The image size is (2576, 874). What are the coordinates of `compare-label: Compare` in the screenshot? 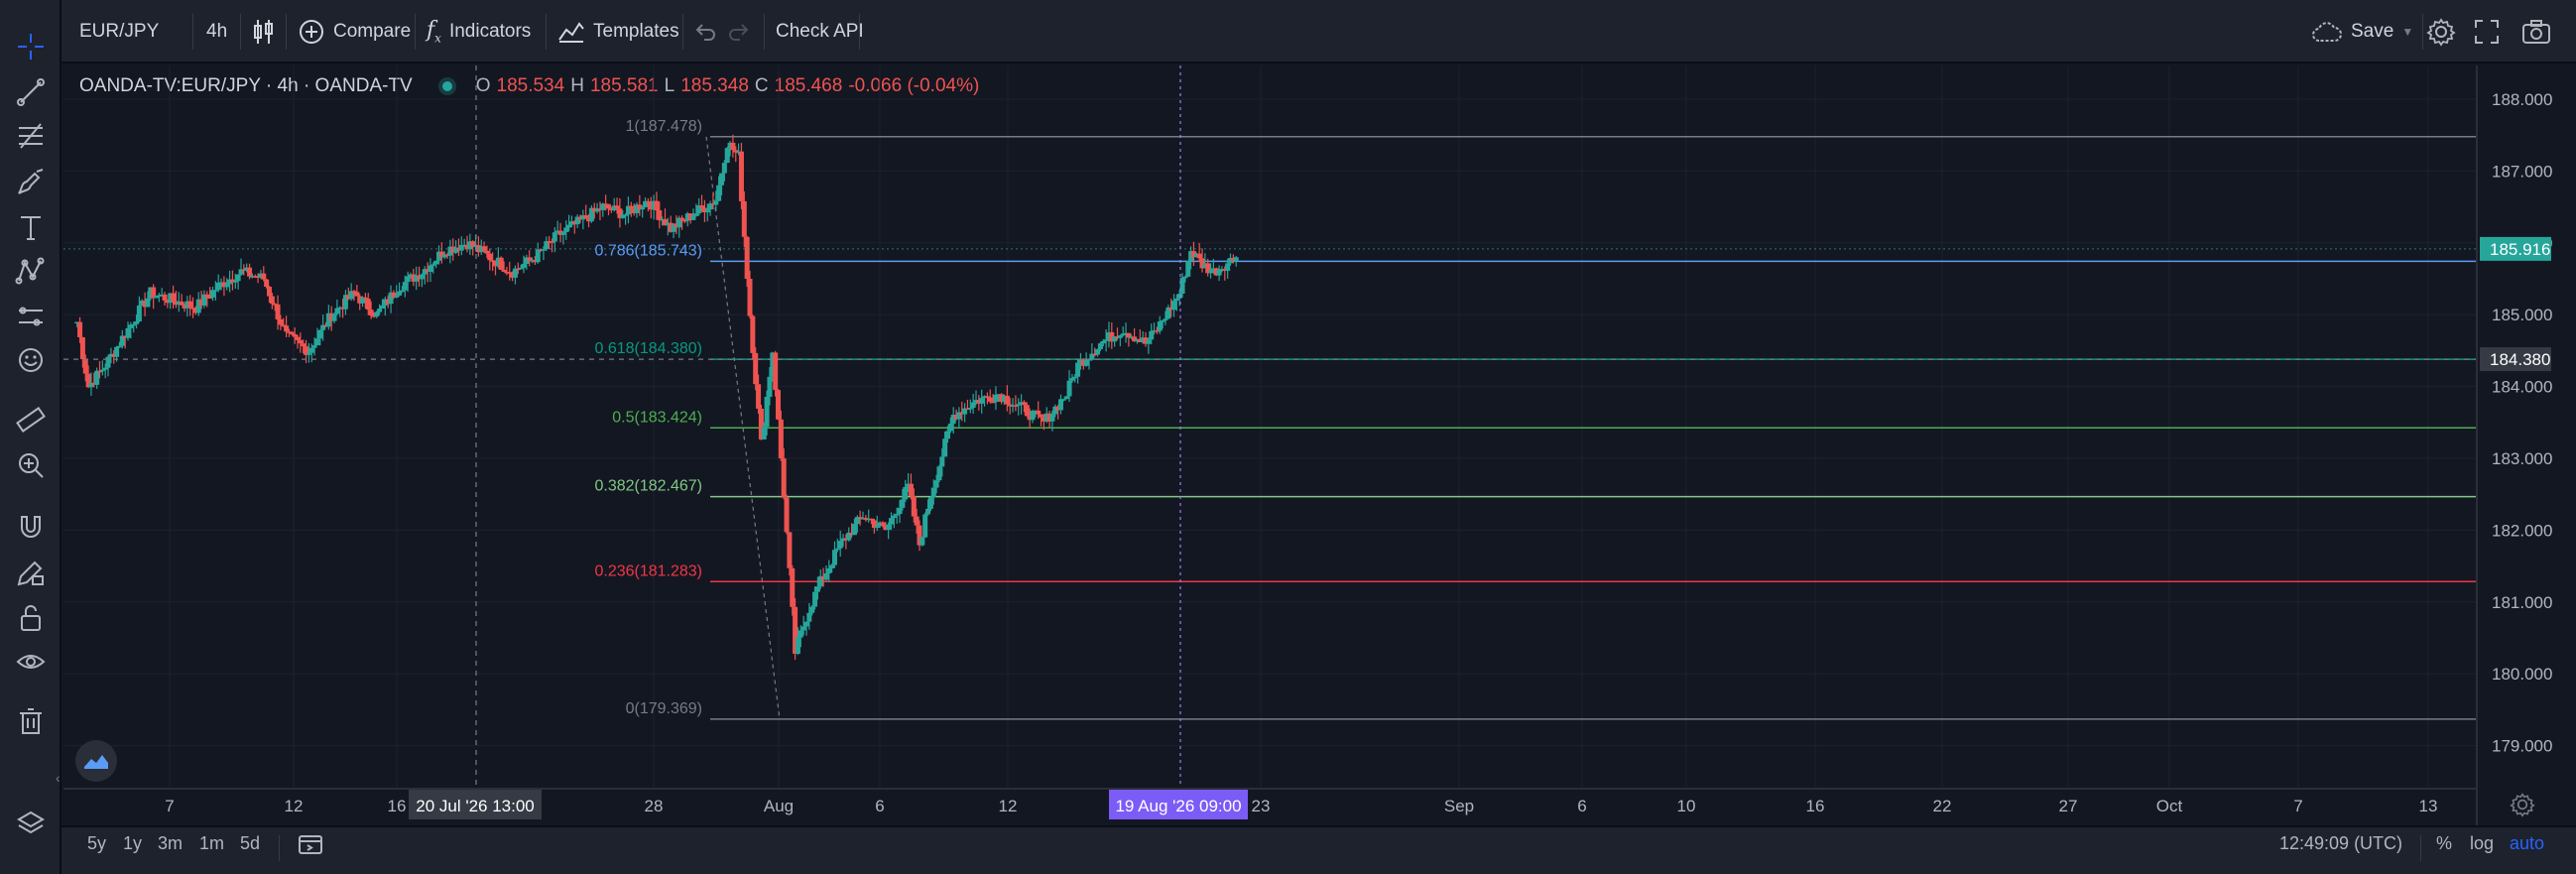 It's located at (372, 31).